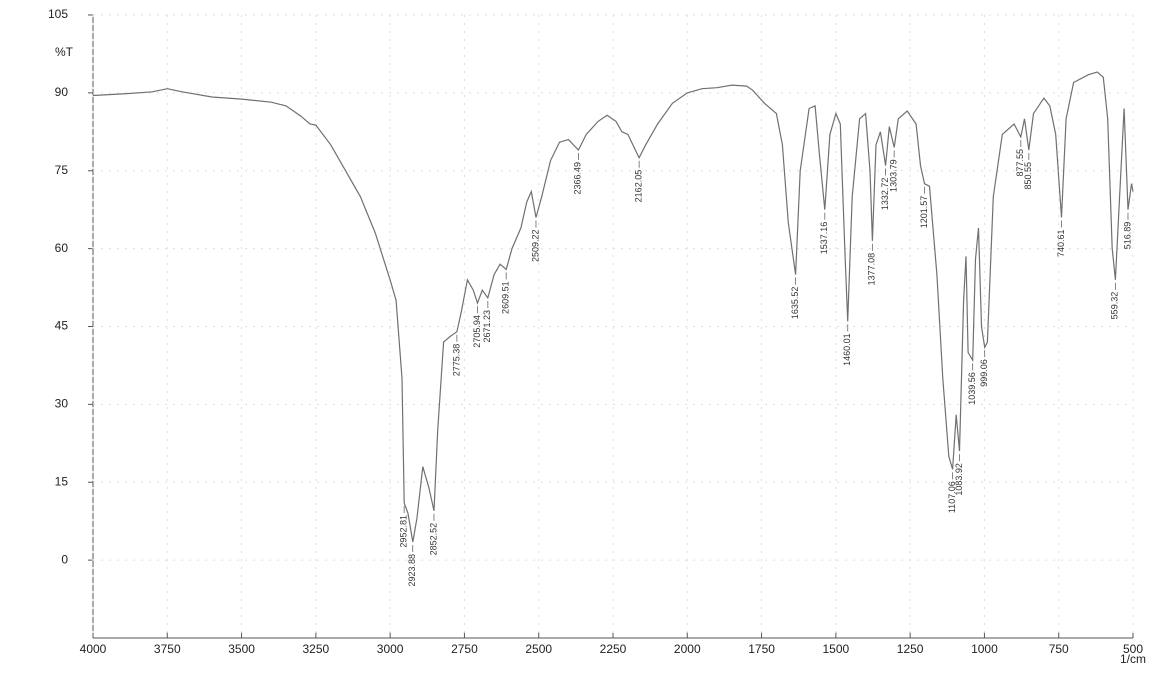 The height and width of the screenshot is (674, 1175). Describe the element at coordinates (390, 649) in the screenshot. I see `x-tick-label: 3000` at that location.